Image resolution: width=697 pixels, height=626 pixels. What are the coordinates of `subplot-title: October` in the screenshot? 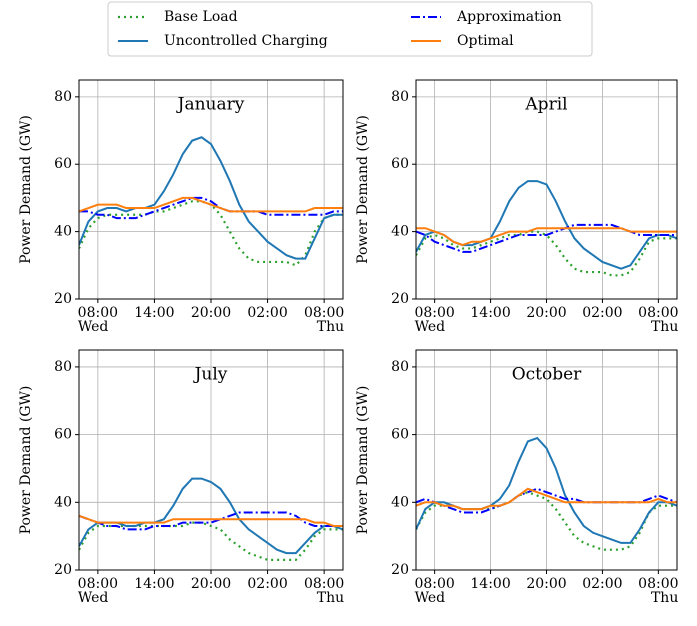 It's located at (547, 375).